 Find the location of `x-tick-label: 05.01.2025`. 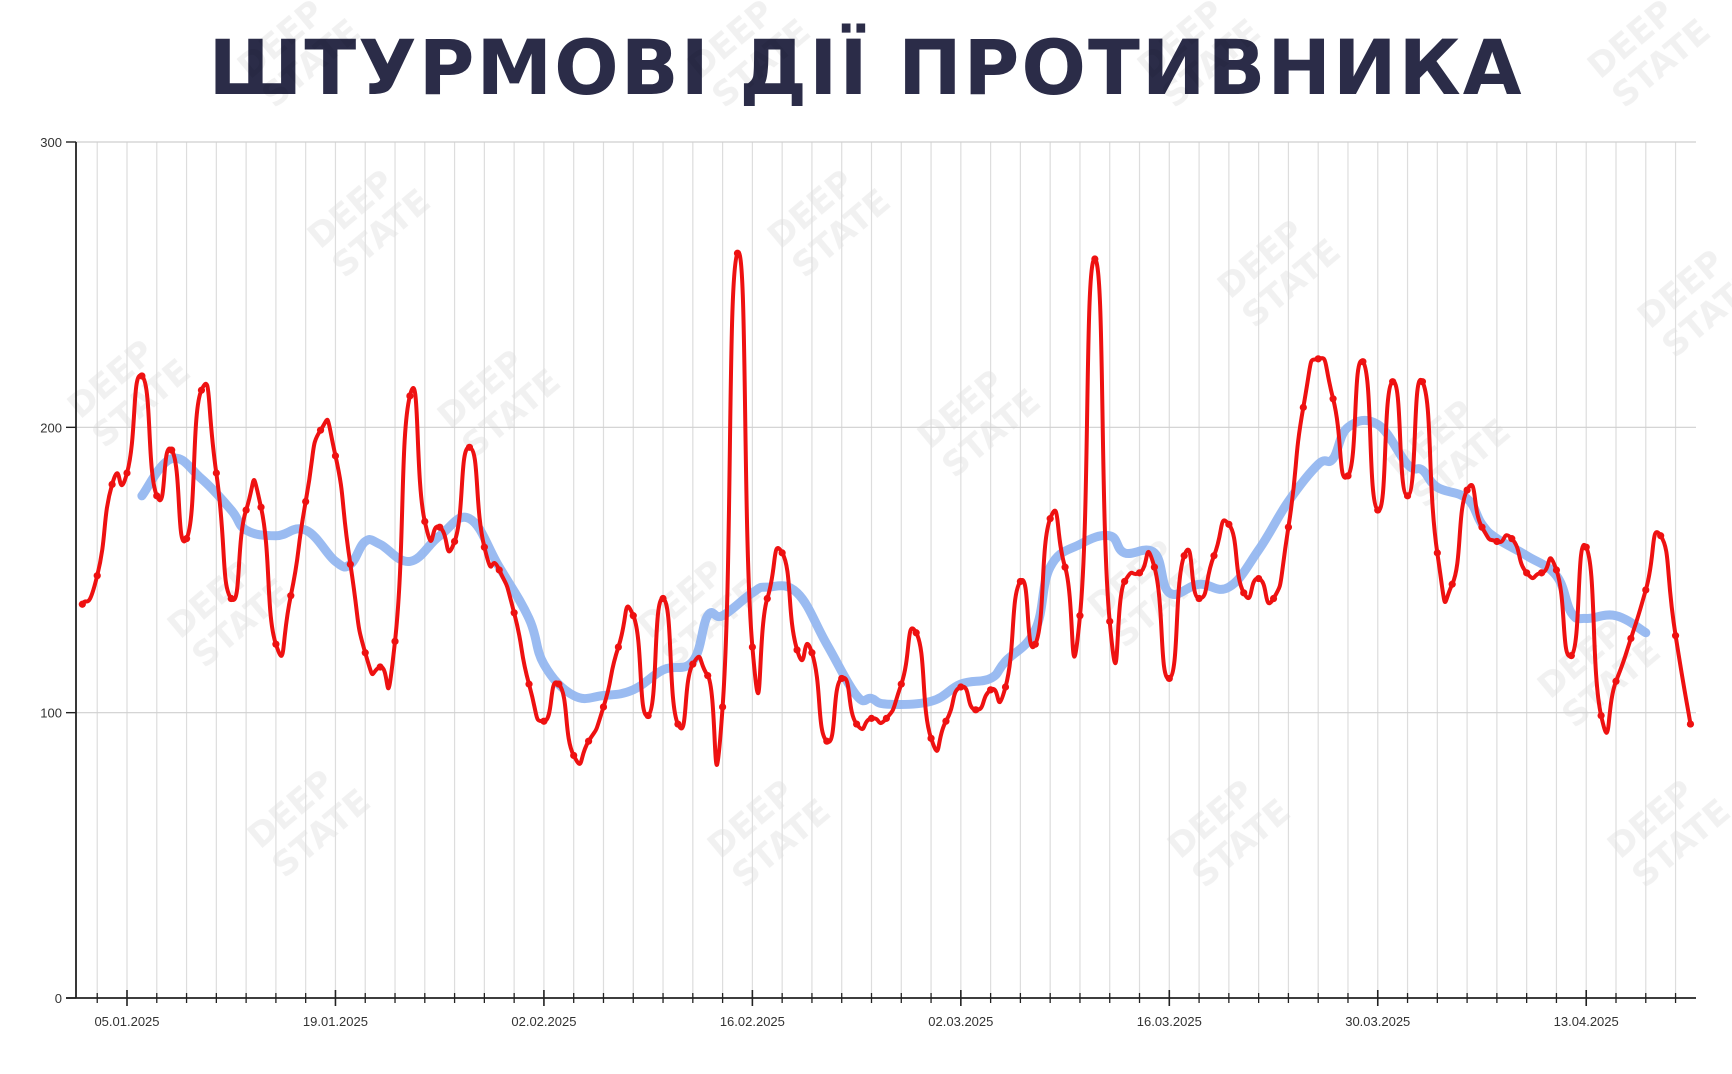

x-tick-label: 05.01.2025 is located at coordinates (126, 1021).